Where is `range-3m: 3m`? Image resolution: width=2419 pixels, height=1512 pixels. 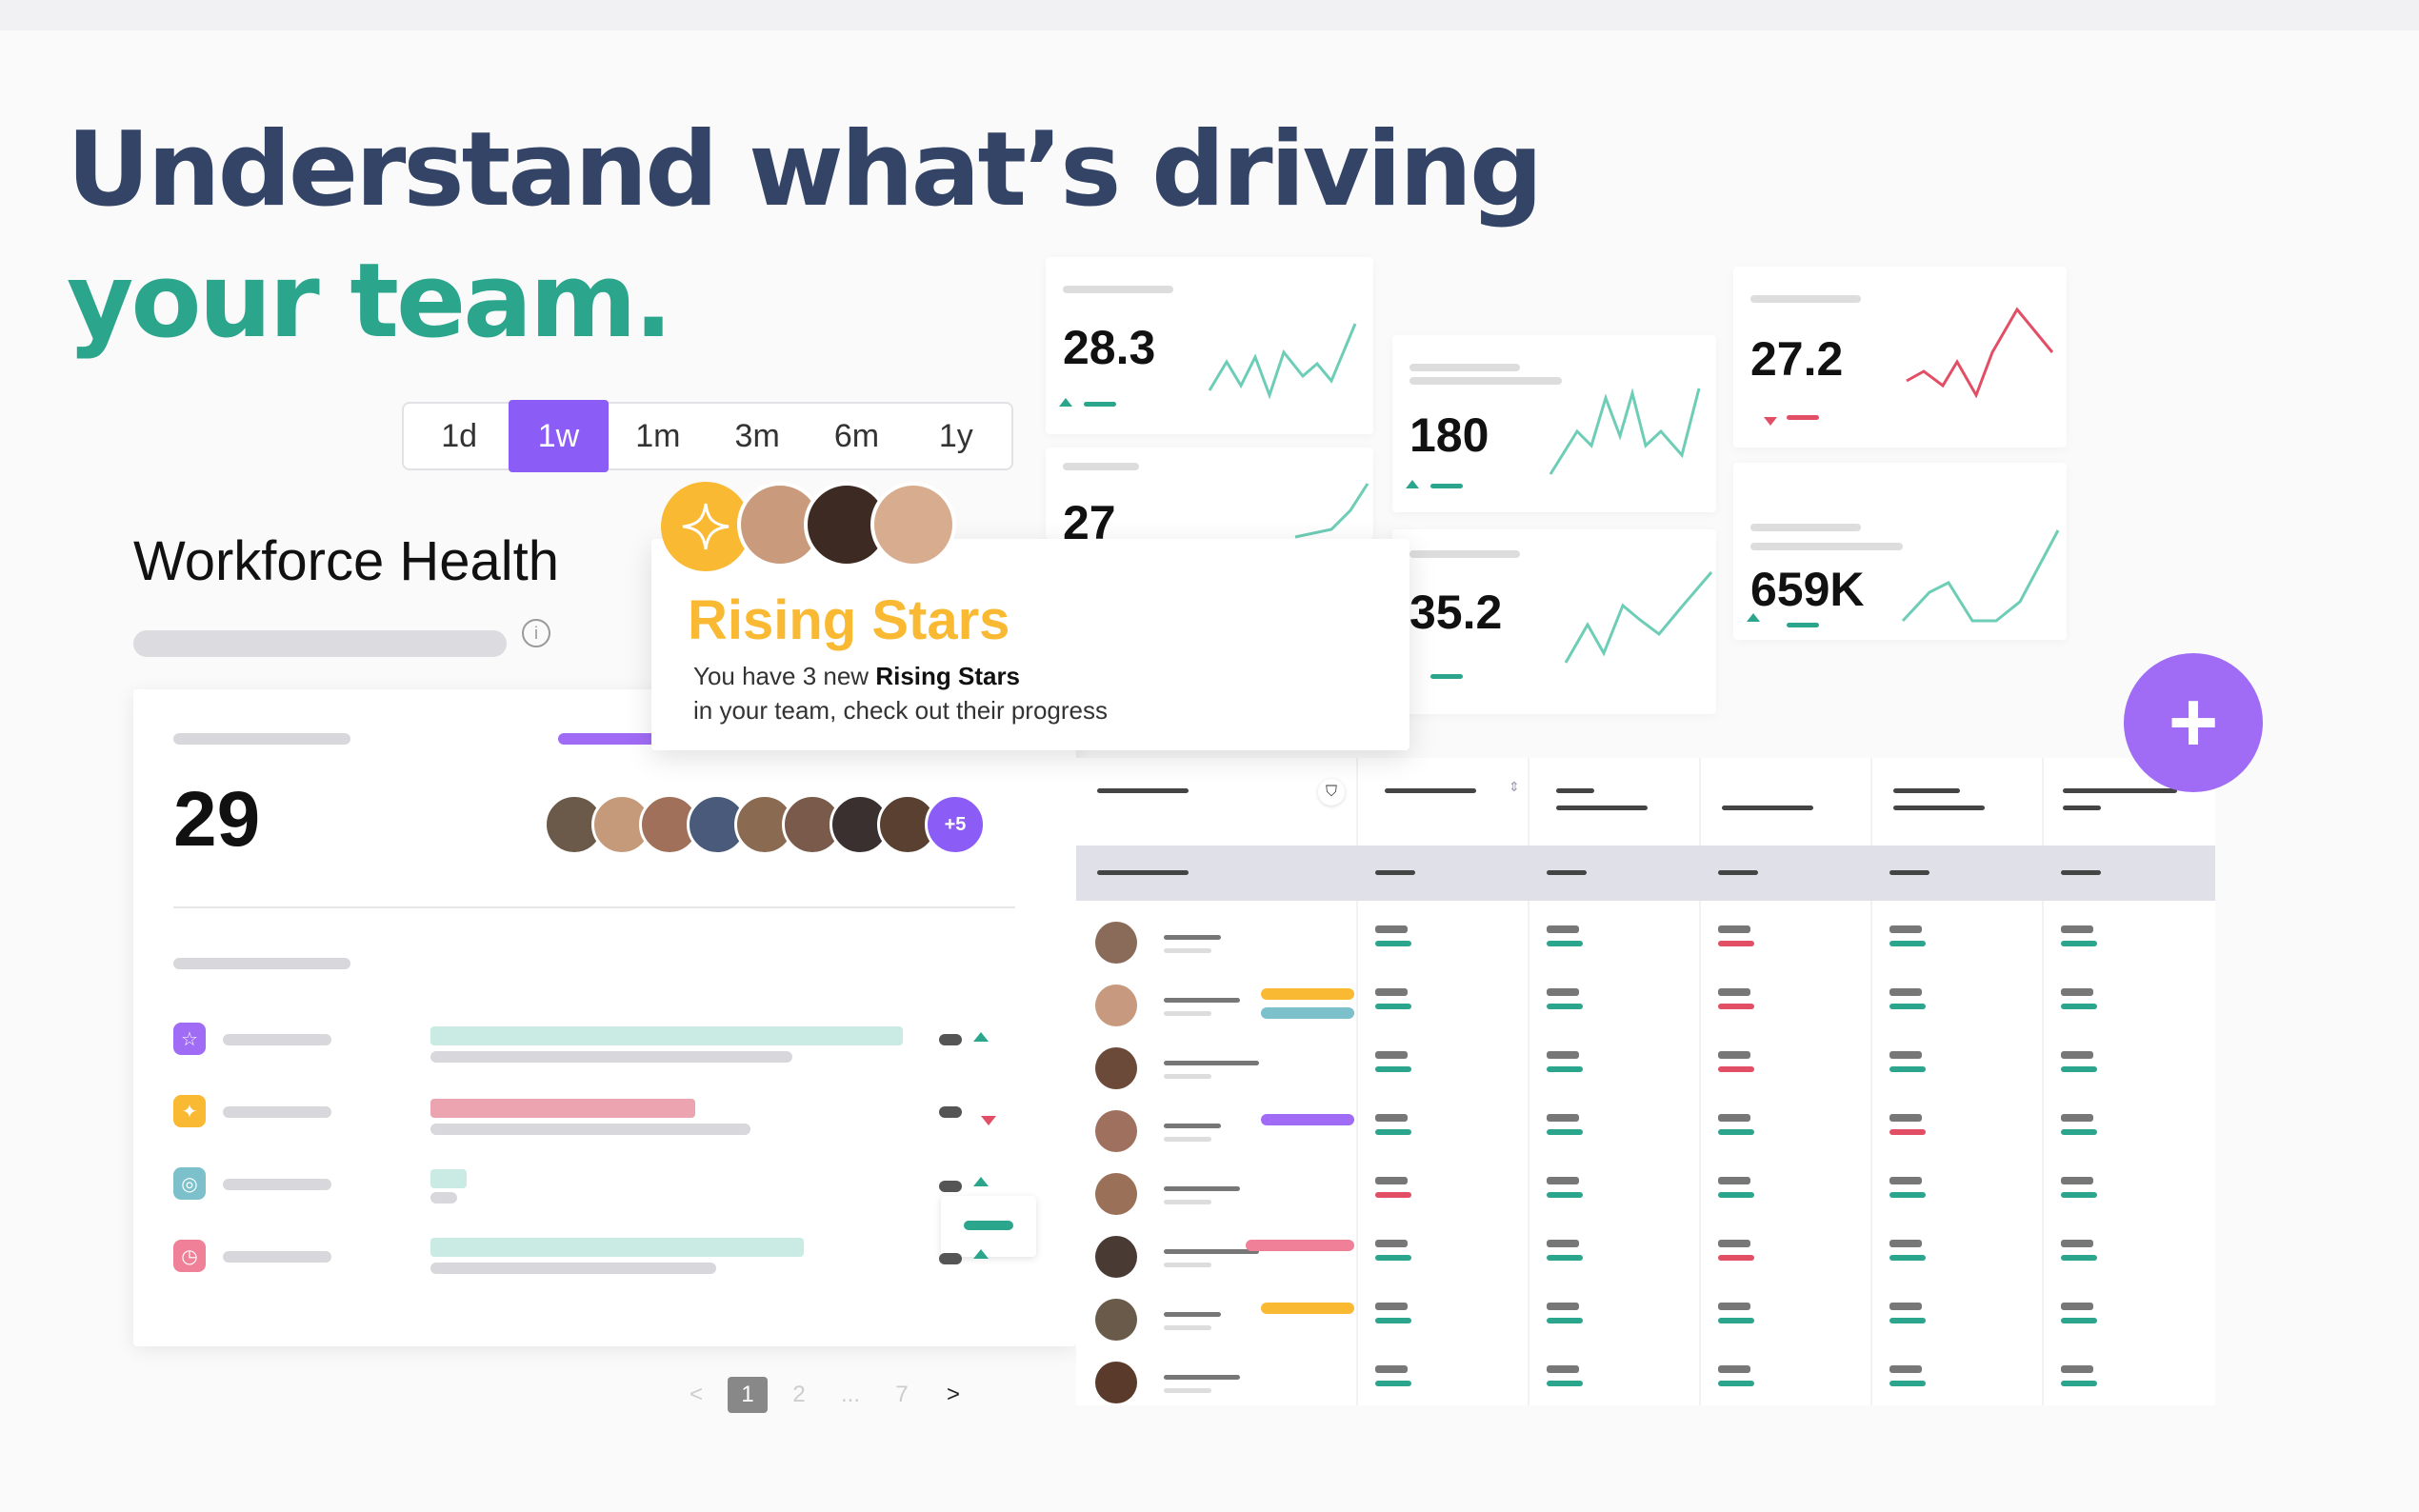 range-3m: 3m is located at coordinates (757, 435).